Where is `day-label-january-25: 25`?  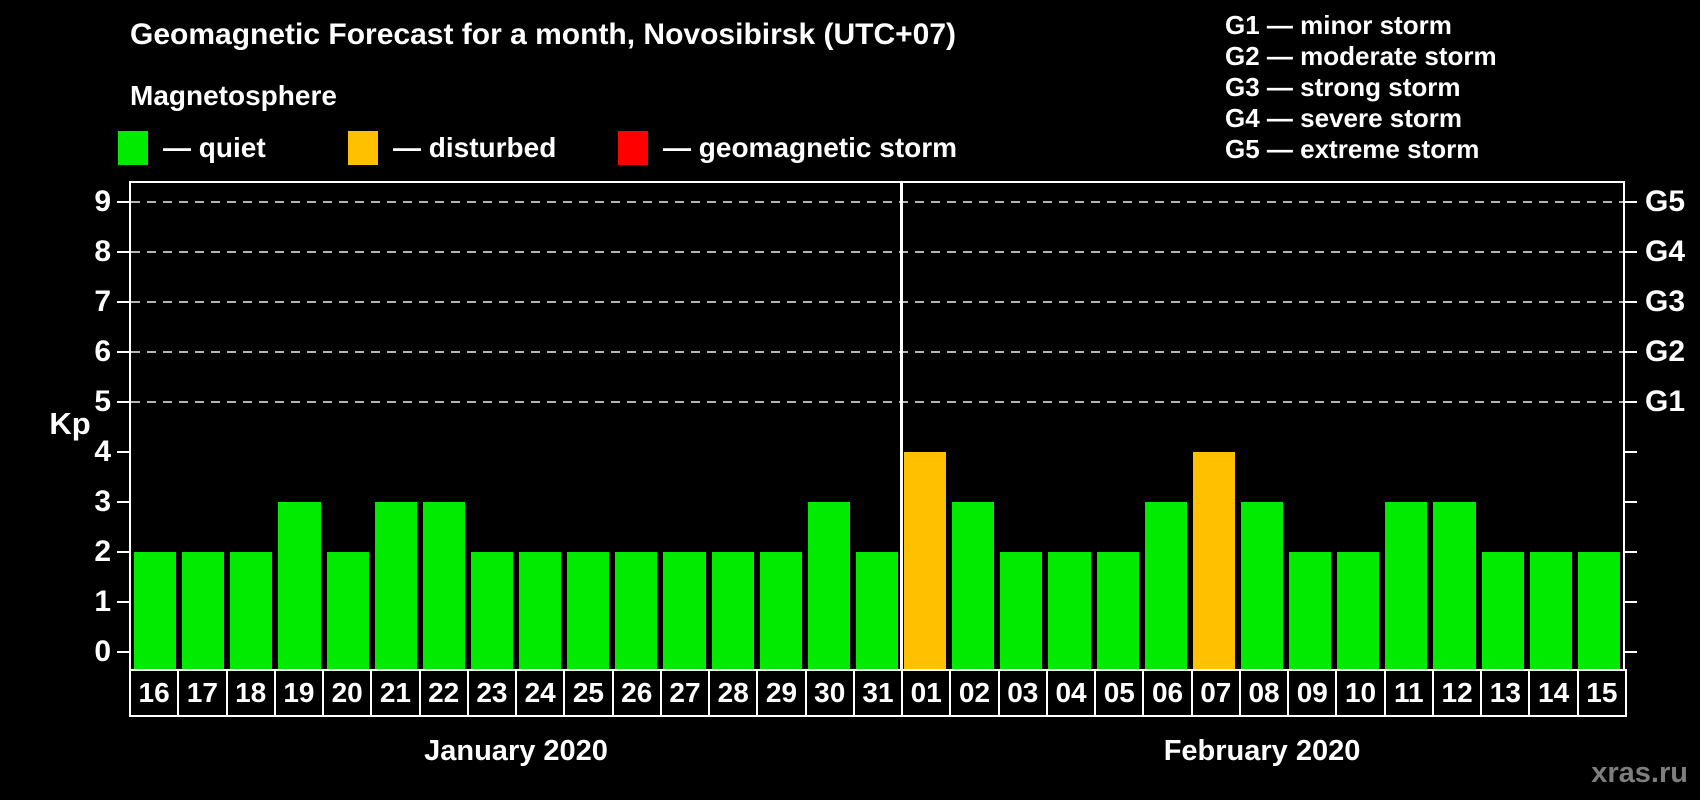 day-label-january-25: 25 is located at coordinates (588, 693).